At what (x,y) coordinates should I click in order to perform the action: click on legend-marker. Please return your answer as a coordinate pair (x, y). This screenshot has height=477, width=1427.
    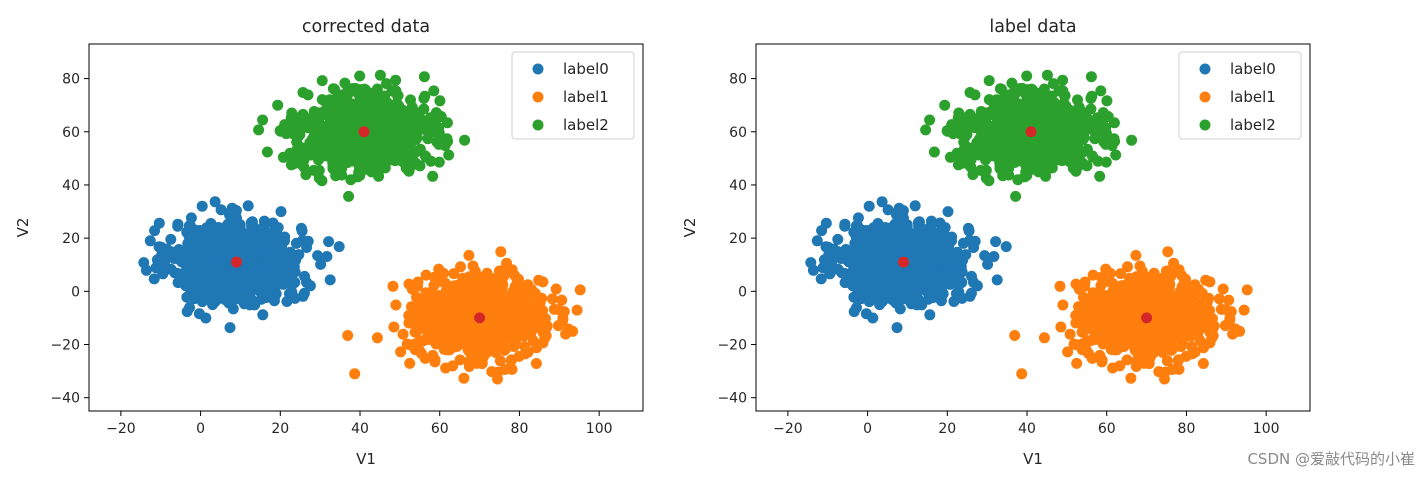
    Looking at the image, I should click on (538, 69).